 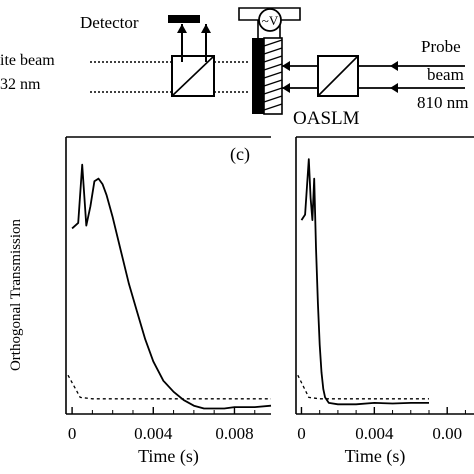 I want to click on x-tick-label: 0.00, so click(x=447, y=433).